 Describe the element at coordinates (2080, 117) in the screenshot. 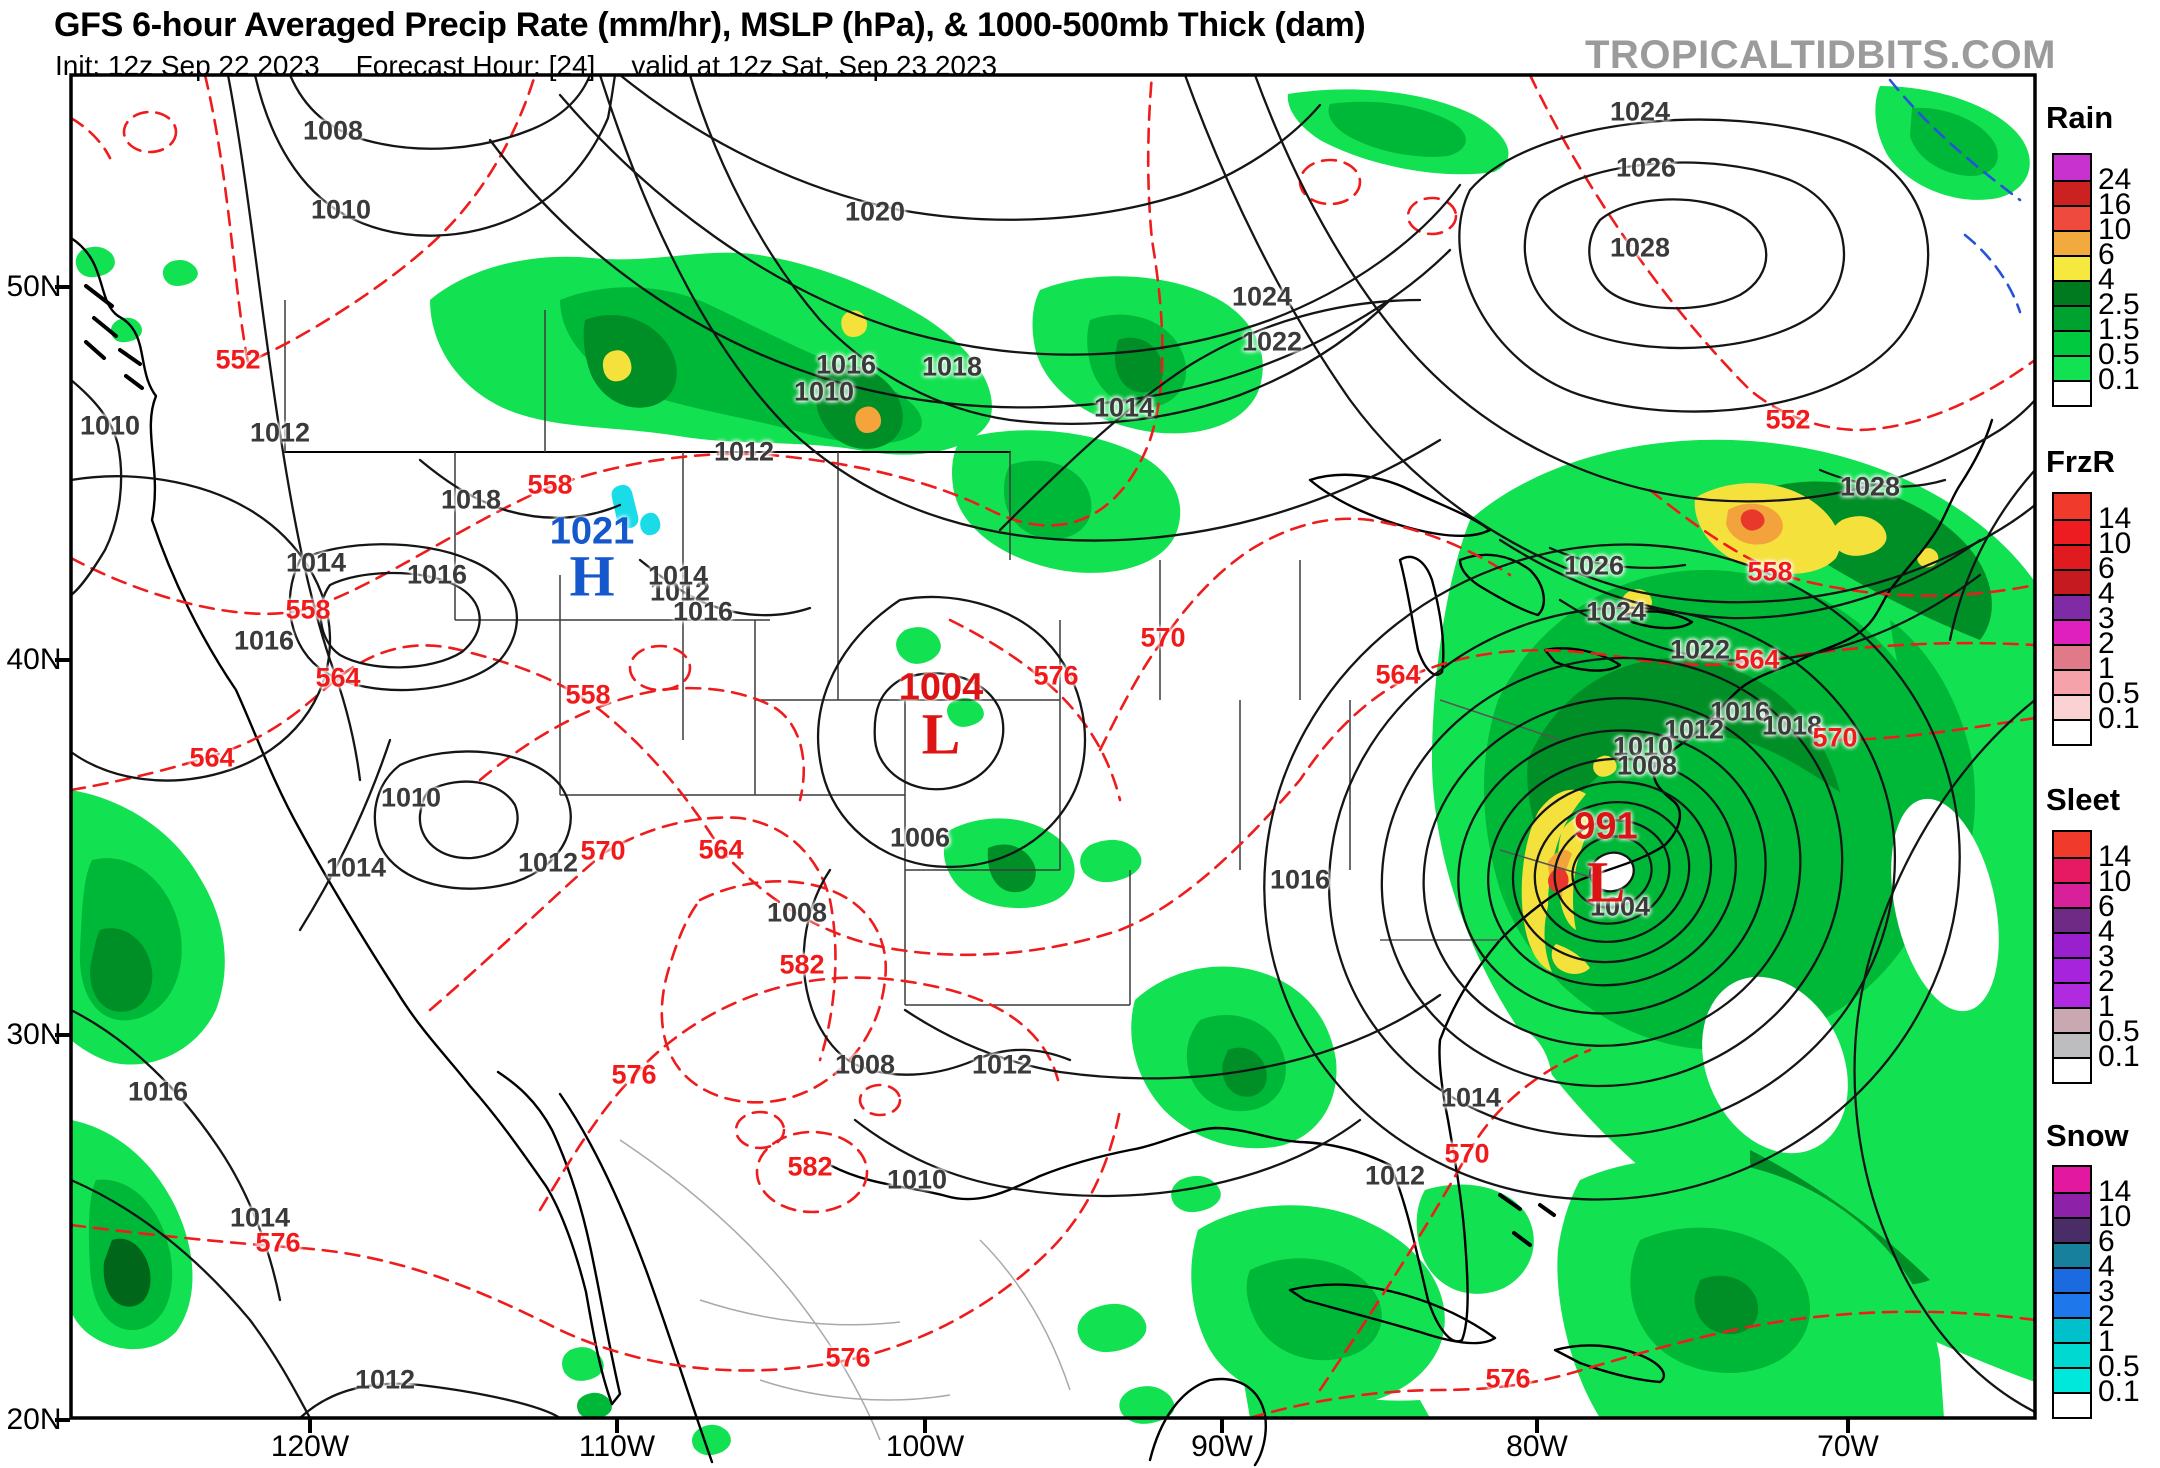

I see `legend-title-rain: Rain` at that location.